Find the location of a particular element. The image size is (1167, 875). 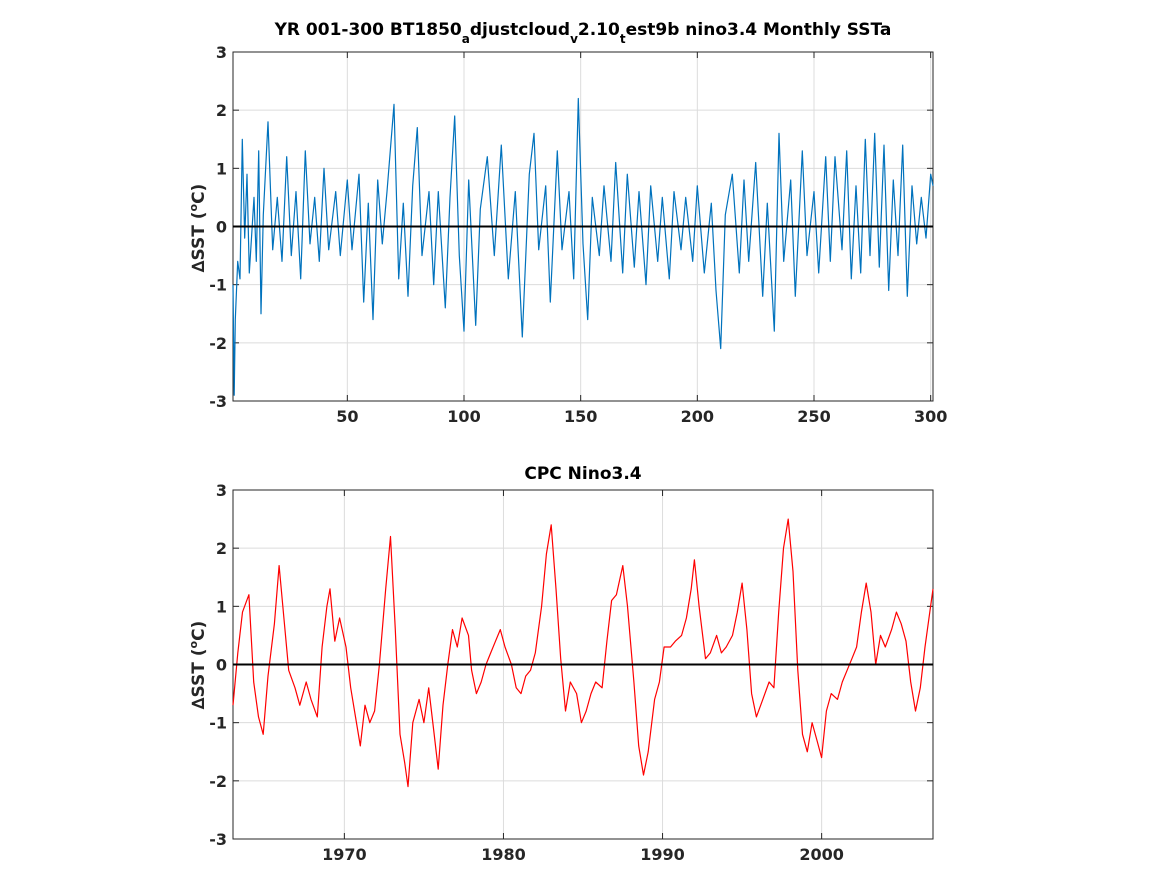

x-tick-label: 300 is located at coordinates (930, 416).